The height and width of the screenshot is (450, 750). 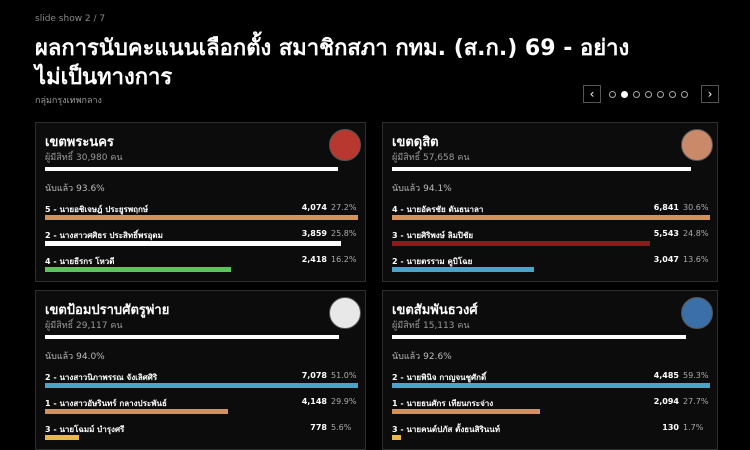 I want to click on candidate-votes: 130, so click(x=670, y=427).